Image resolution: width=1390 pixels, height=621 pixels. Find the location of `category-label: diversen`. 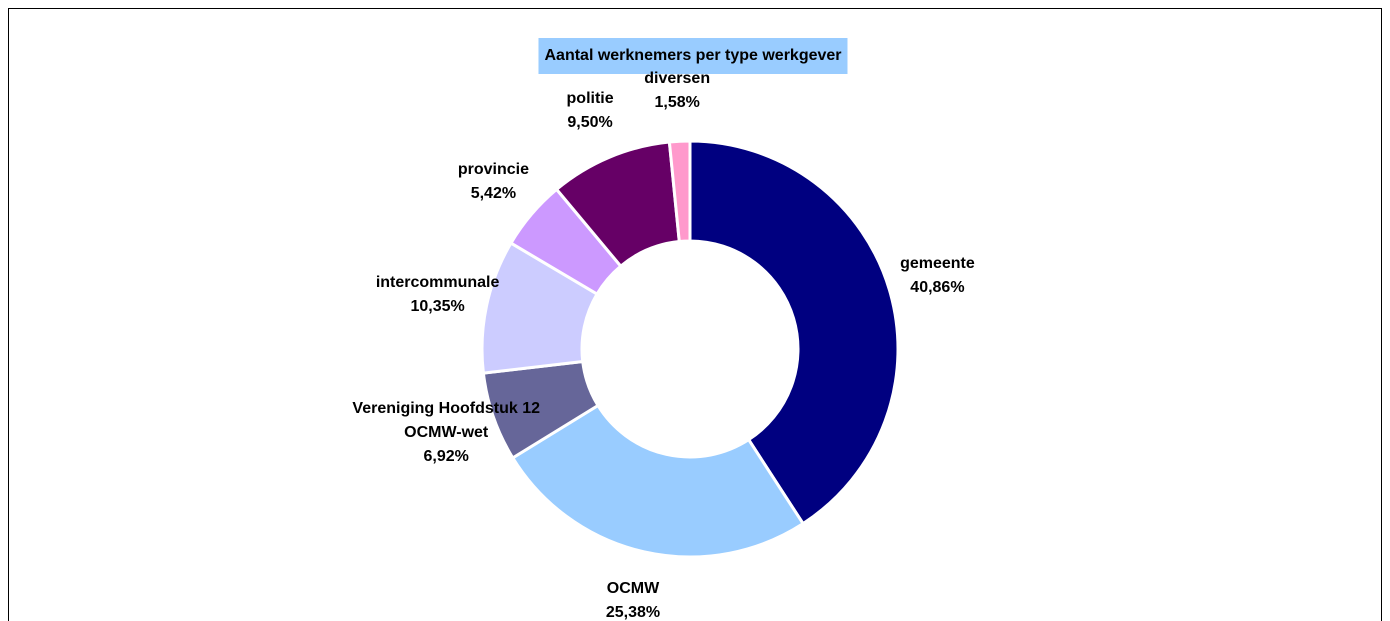

category-label: diversen is located at coordinates (677, 79).